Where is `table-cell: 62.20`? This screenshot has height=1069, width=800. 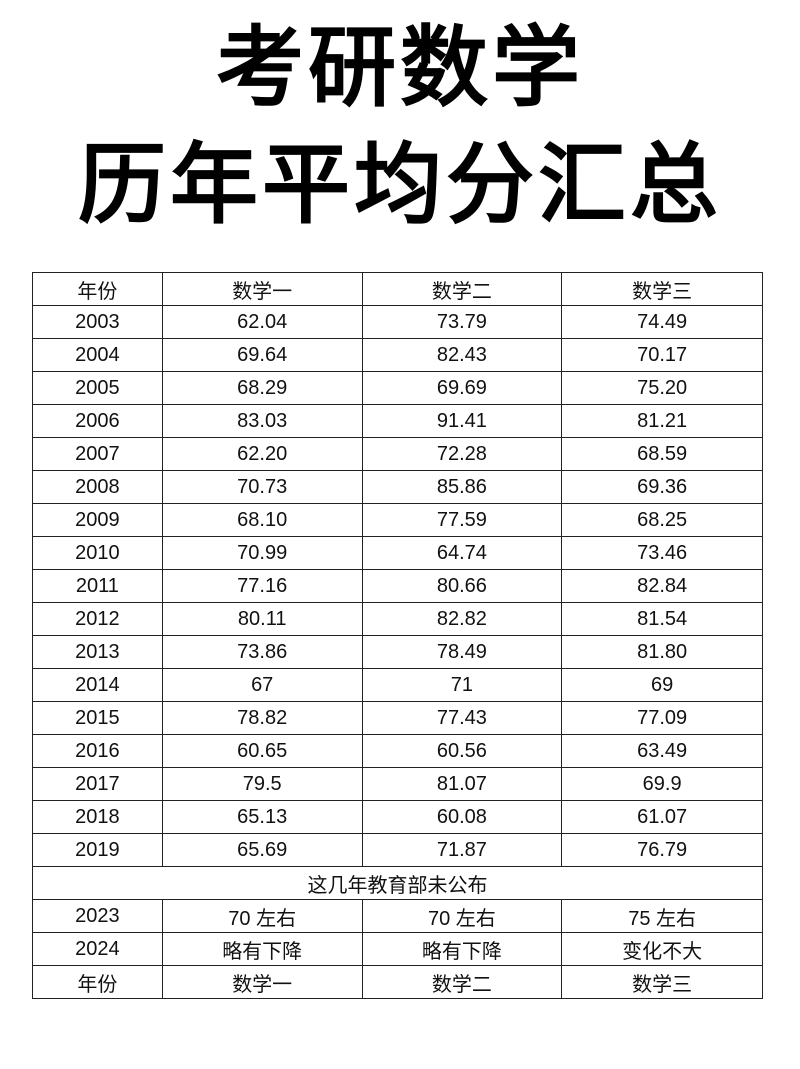 table-cell: 62.20 is located at coordinates (262, 454).